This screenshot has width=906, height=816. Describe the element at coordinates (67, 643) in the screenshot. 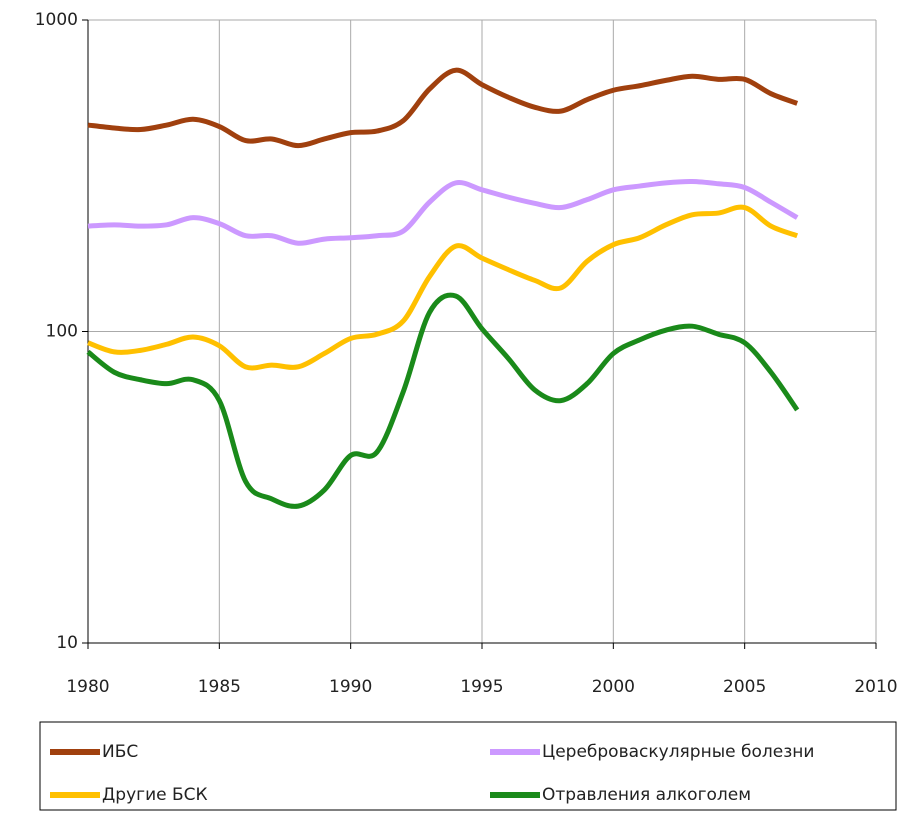

I see `y-tick-label: 10` at that location.